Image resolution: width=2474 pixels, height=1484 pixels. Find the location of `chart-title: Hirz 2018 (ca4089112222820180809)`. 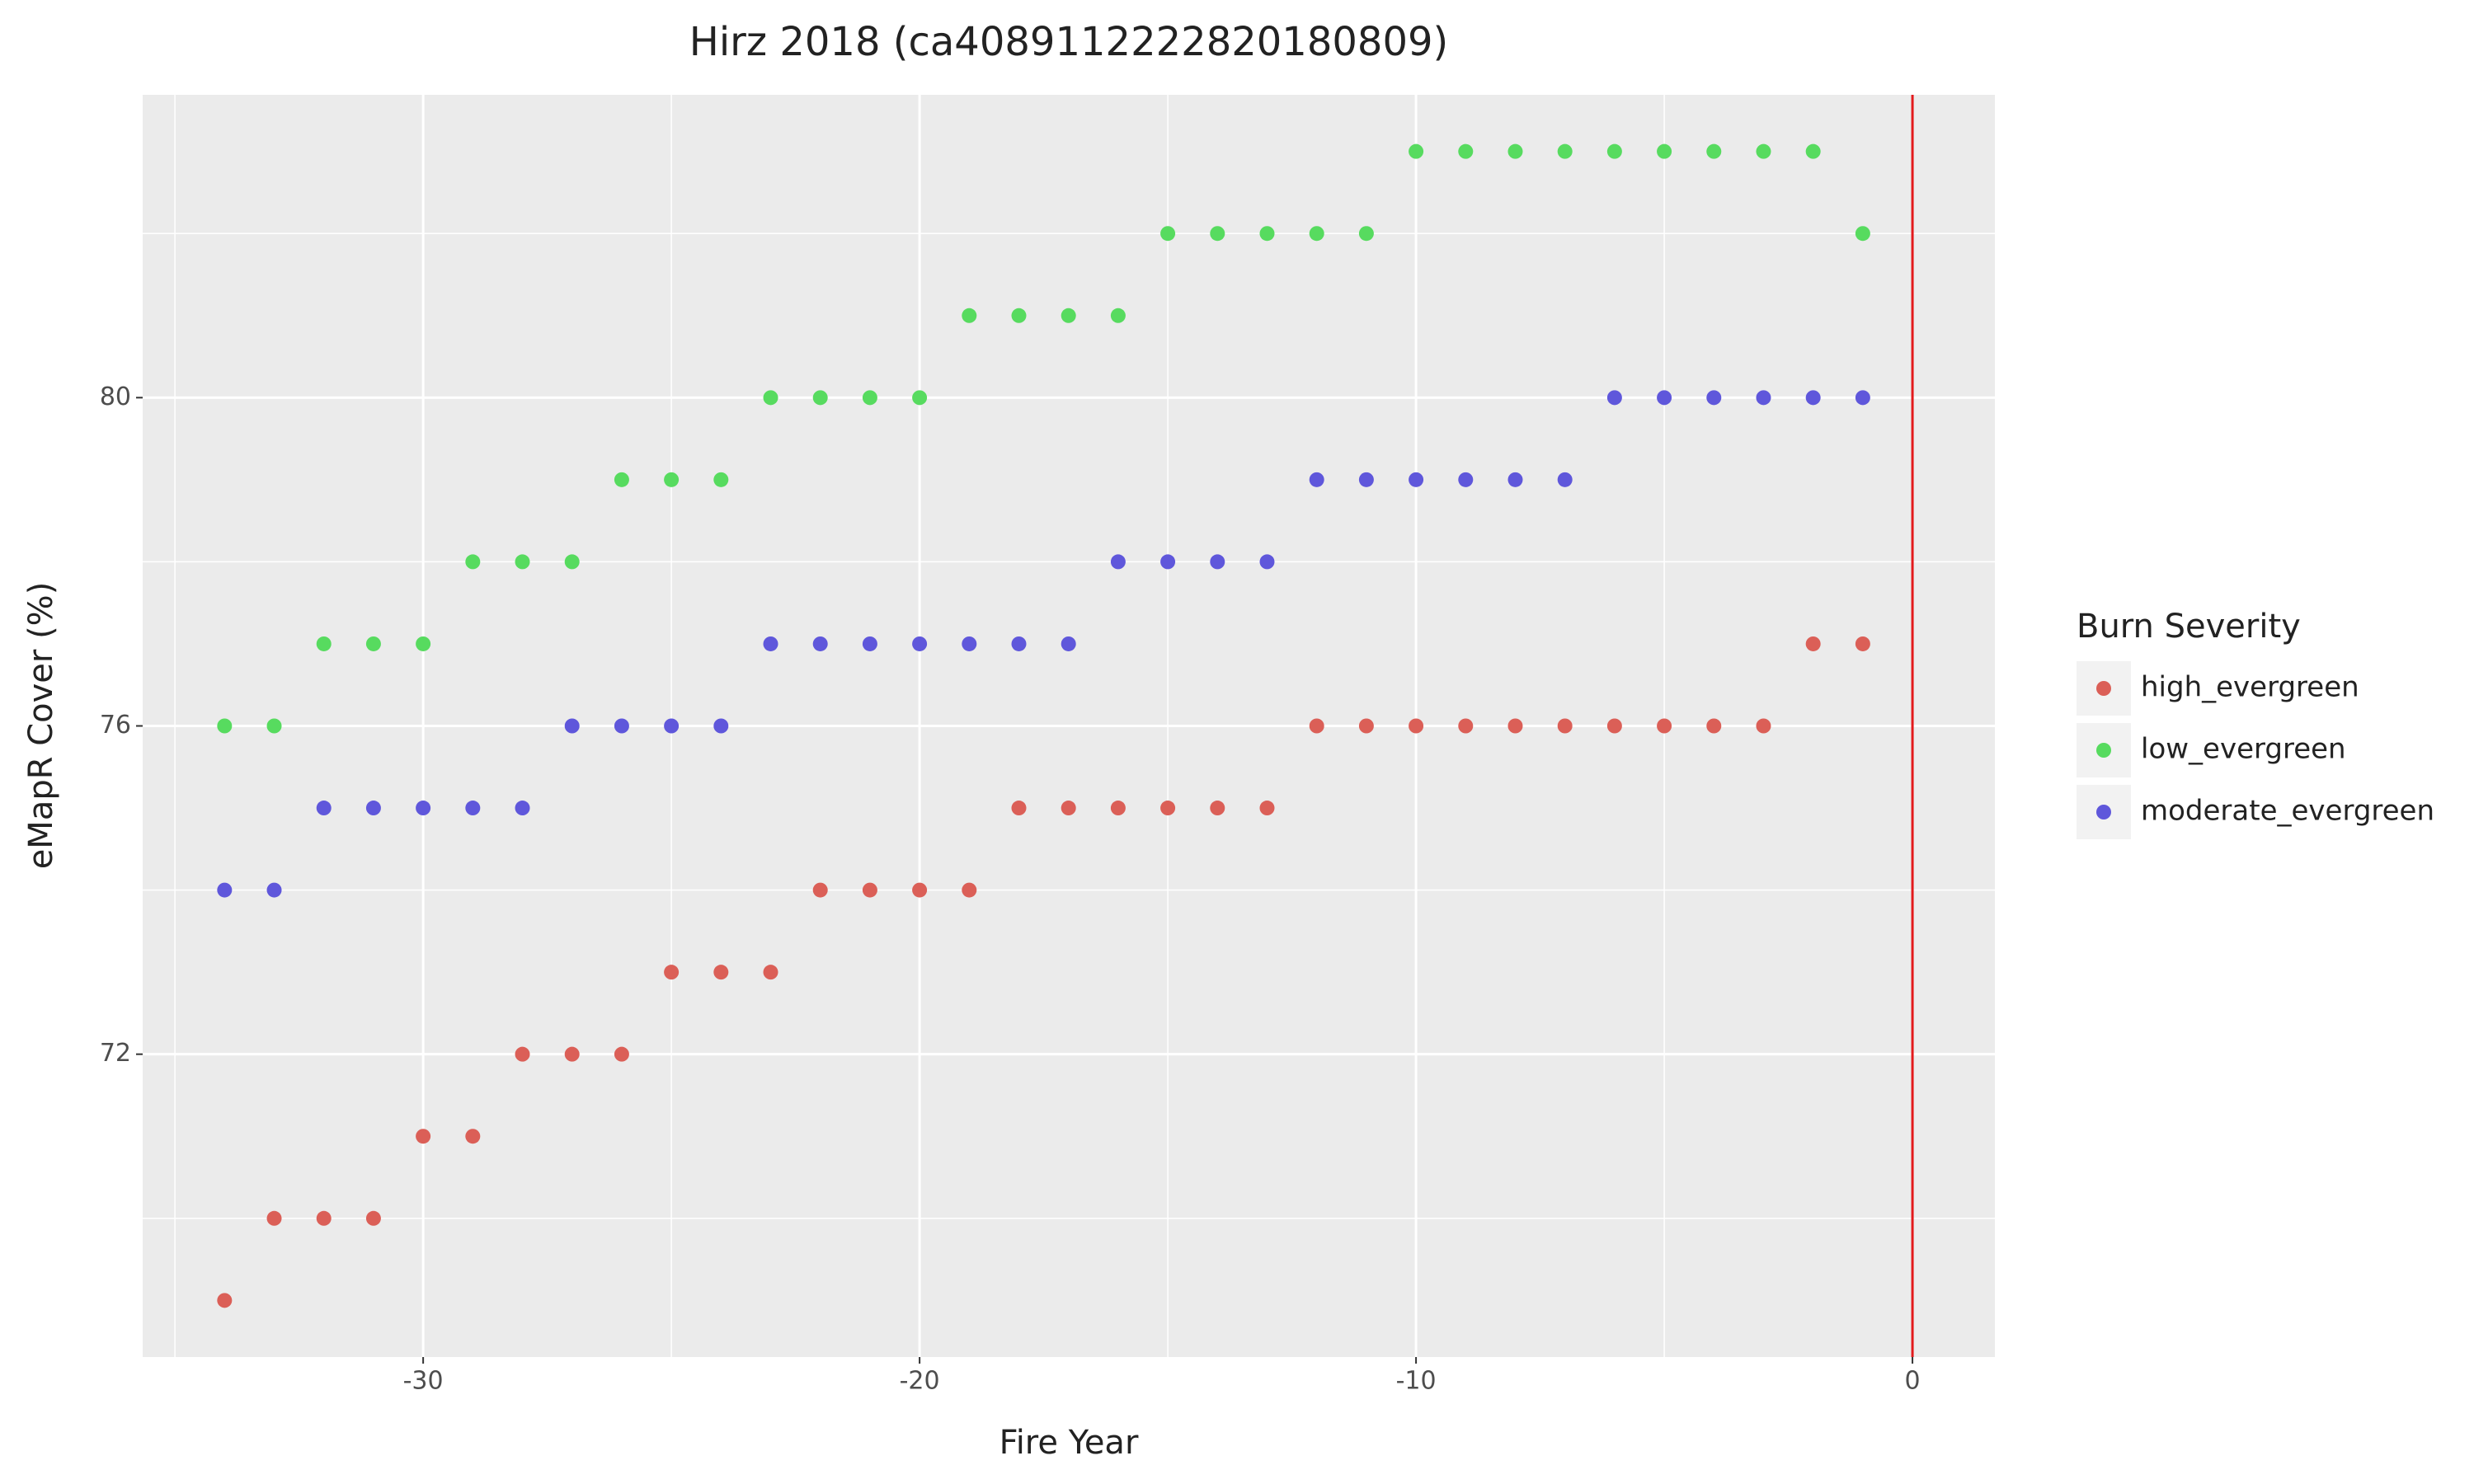

chart-title: Hirz 2018 (ca4089112222820180809) is located at coordinates (1069, 42).